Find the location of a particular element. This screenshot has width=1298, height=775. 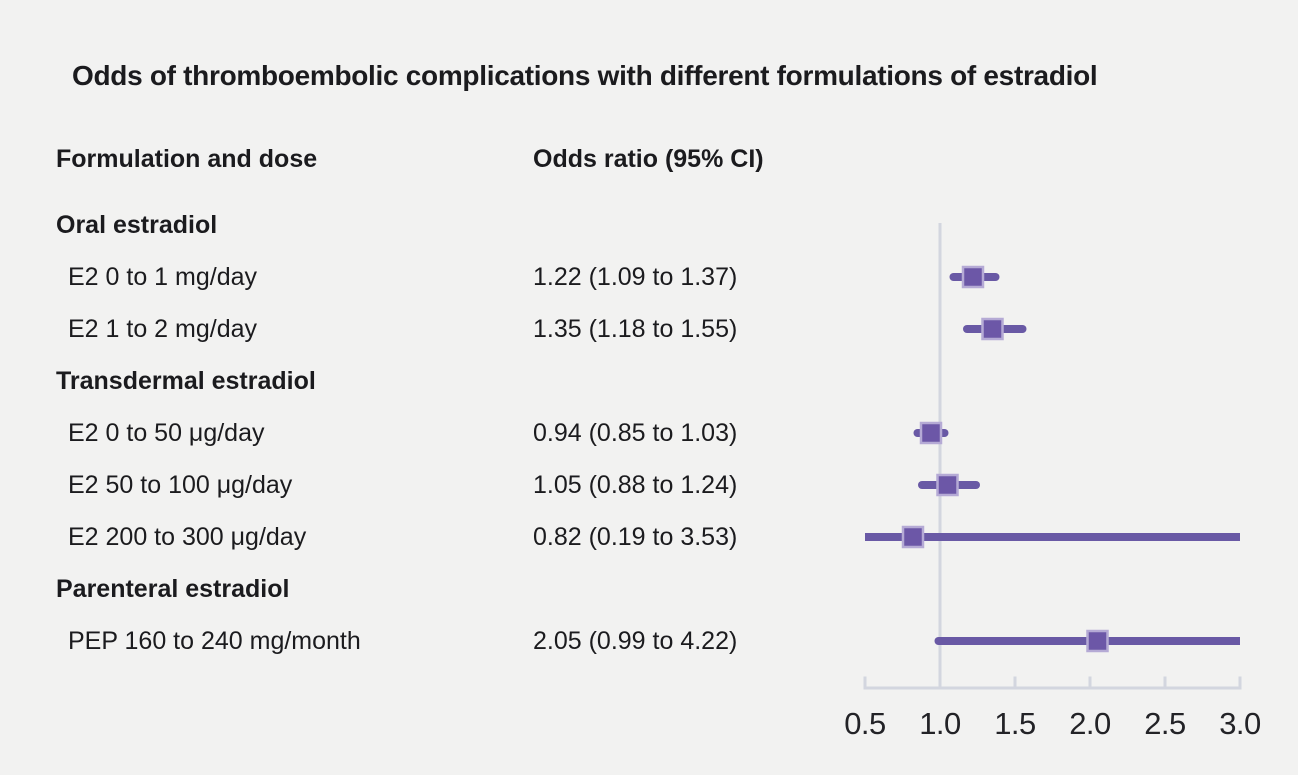

x-axis-tick-label: 2.5 is located at coordinates (1165, 723).